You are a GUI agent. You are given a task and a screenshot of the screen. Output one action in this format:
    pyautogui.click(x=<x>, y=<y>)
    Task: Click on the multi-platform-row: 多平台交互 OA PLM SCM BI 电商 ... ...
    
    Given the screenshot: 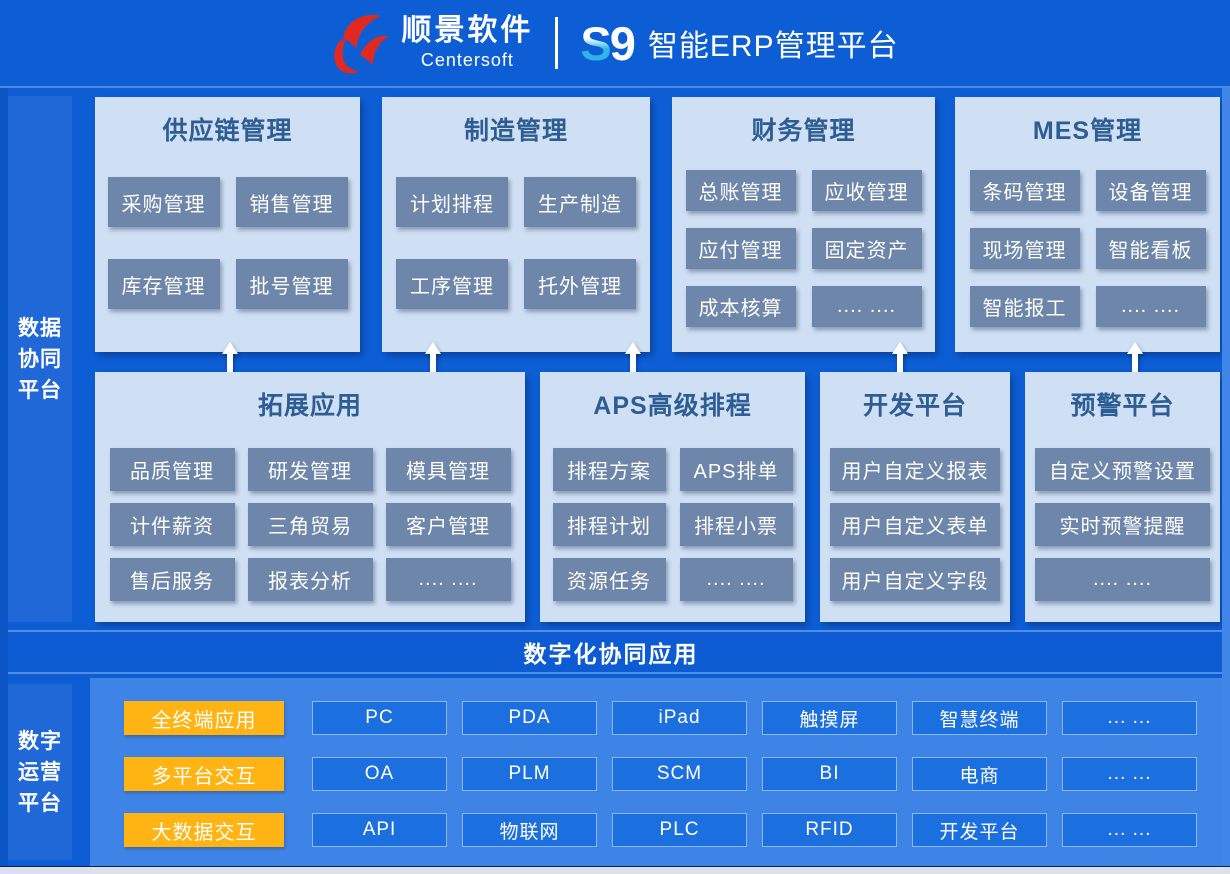 What is the action you would take?
    pyautogui.click(x=668, y=774)
    